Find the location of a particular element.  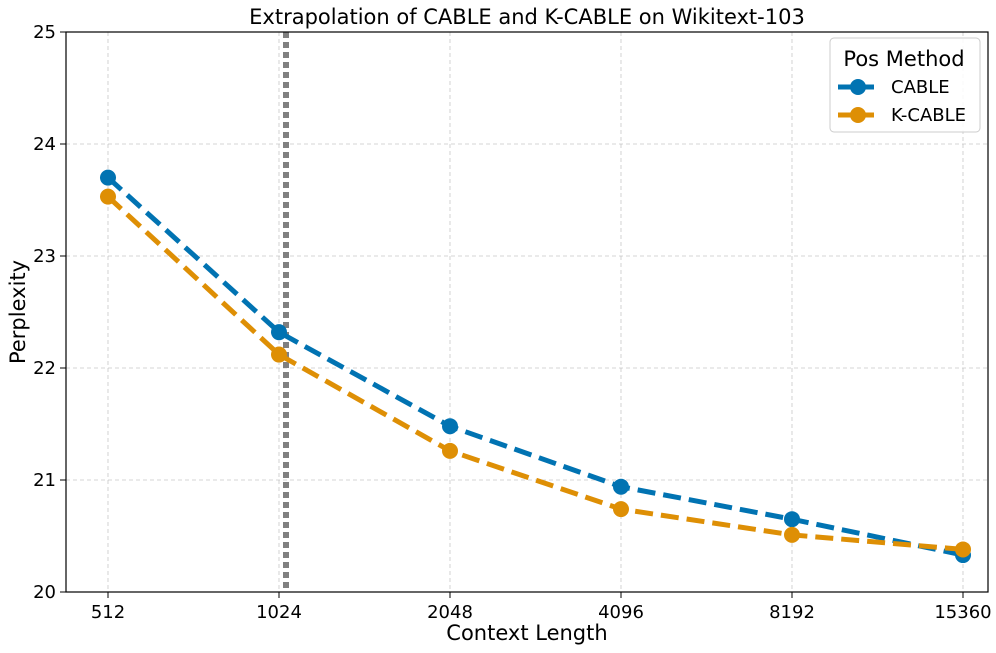

legend: Pos Method CABLE K-CABLE is located at coordinates (905, 85).